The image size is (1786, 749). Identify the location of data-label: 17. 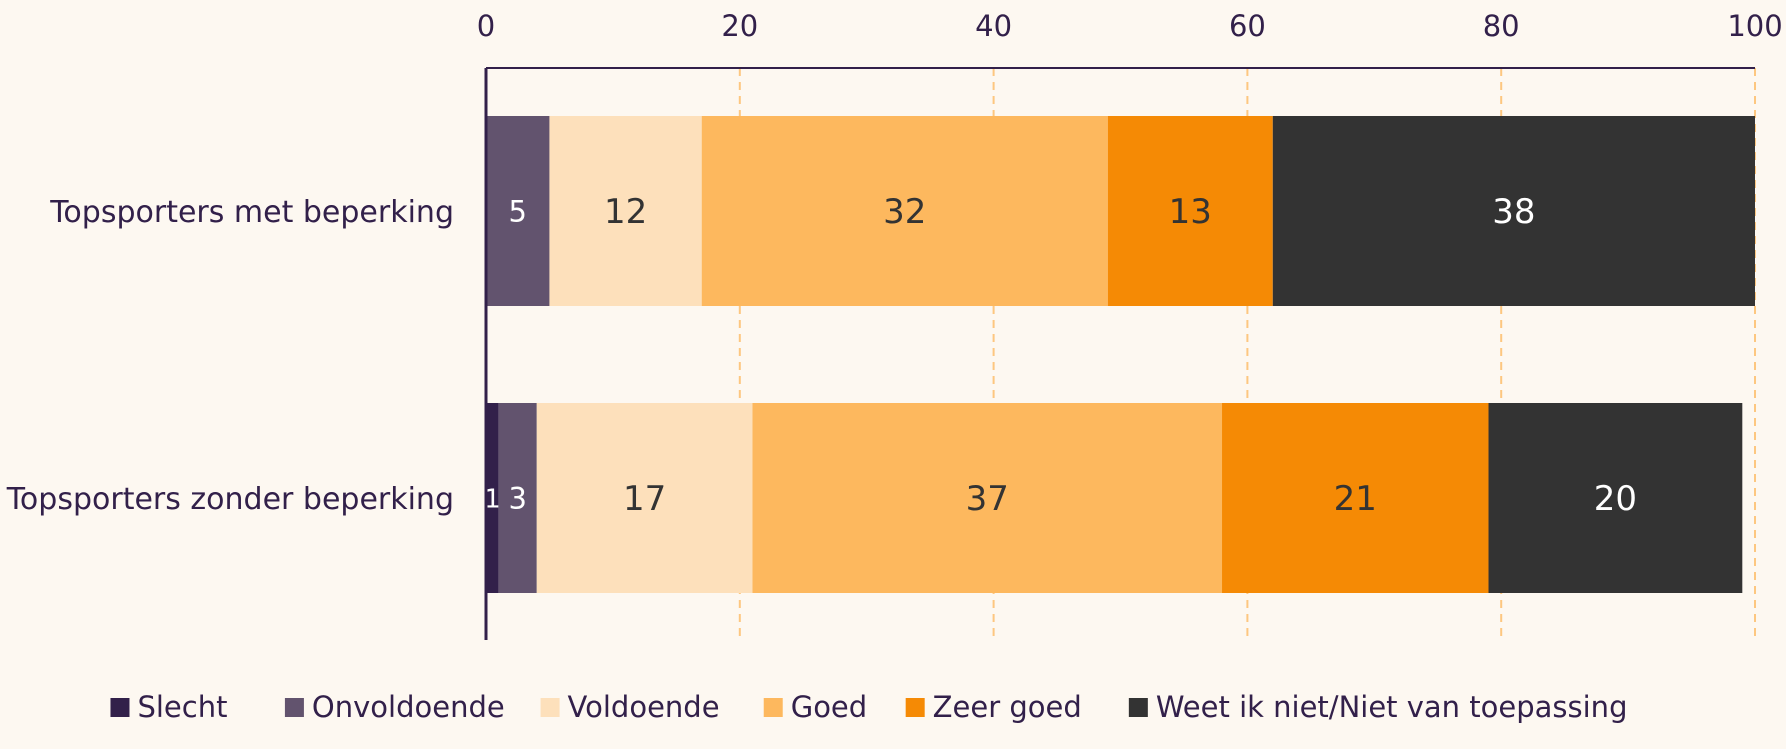
(644, 499).